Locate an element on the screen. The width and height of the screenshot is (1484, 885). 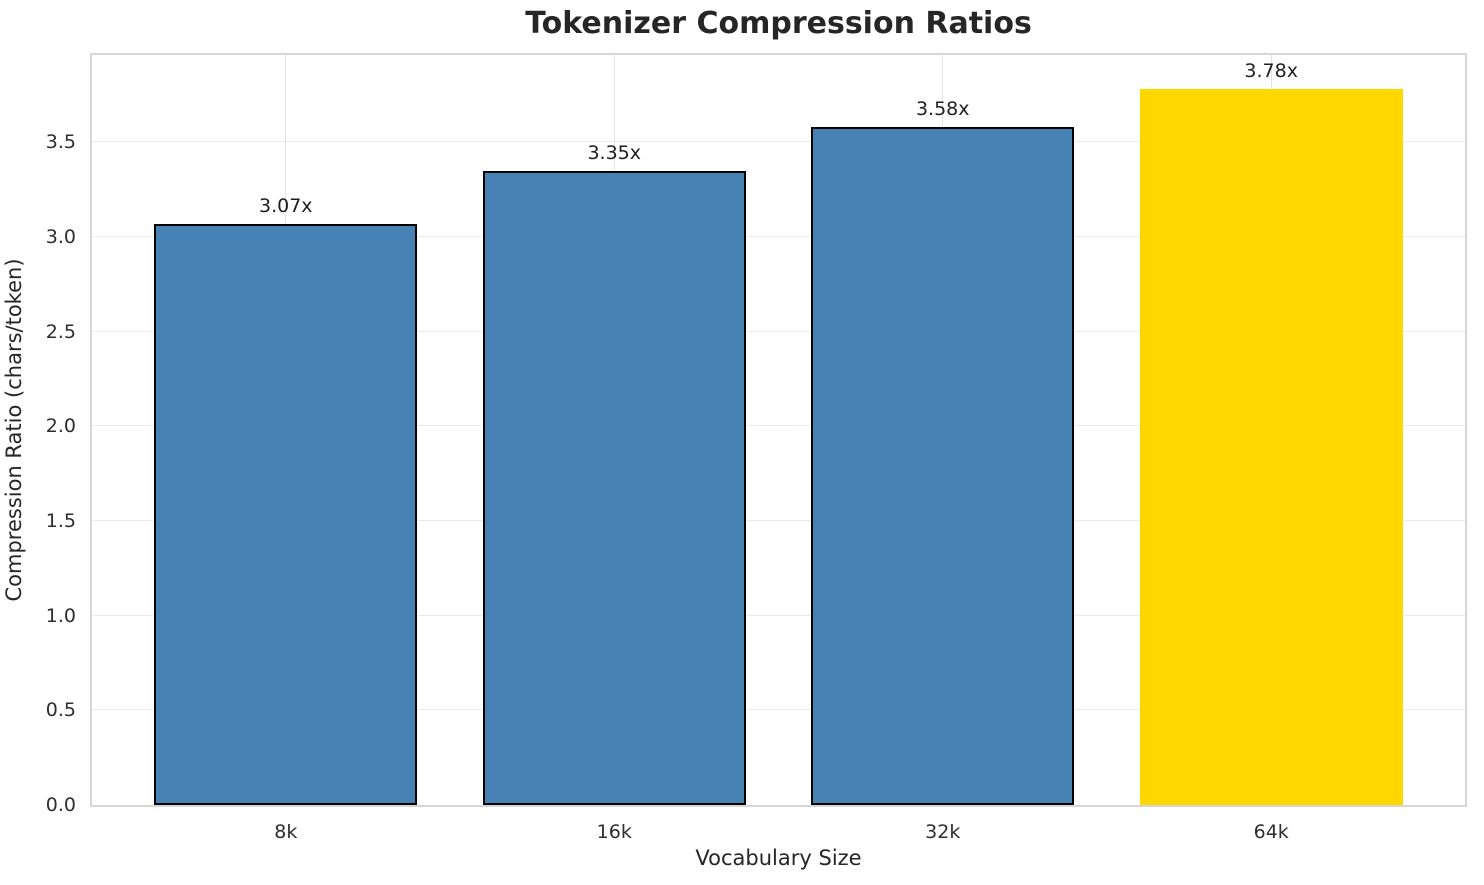
y-tick-label: 0.5 is located at coordinates (60, 710).